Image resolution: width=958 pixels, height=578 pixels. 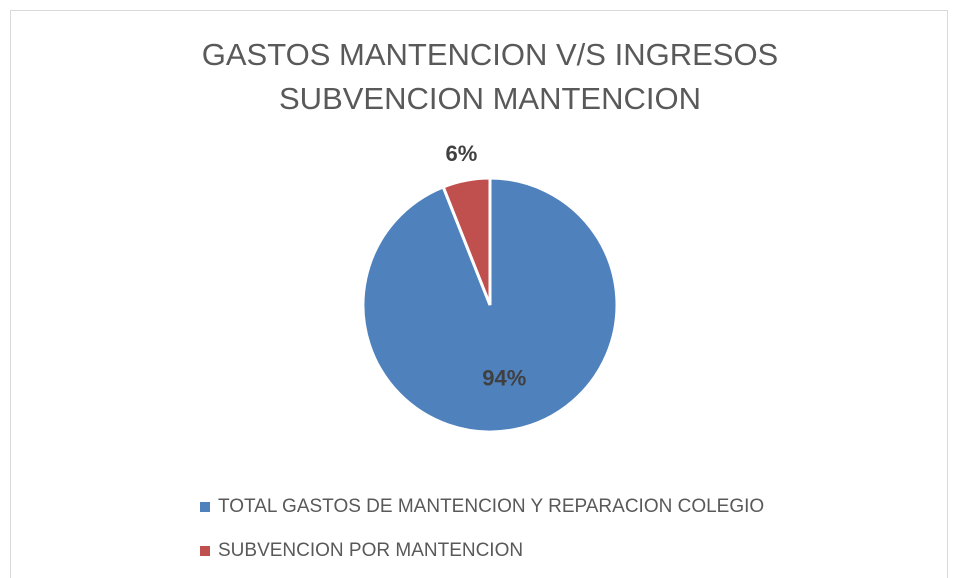 What do you see at coordinates (490, 54) in the screenshot?
I see `chart-title: GASTOS MANTENCION V/S INGRESOS` at bounding box center [490, 54].